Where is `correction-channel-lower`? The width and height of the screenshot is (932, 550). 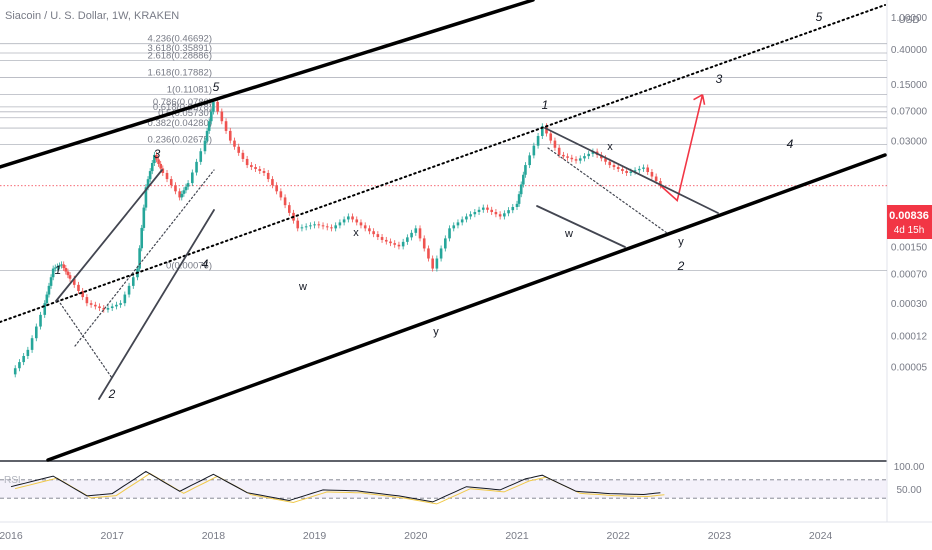
correction-channel-lower is located at coordinates (581, 226).